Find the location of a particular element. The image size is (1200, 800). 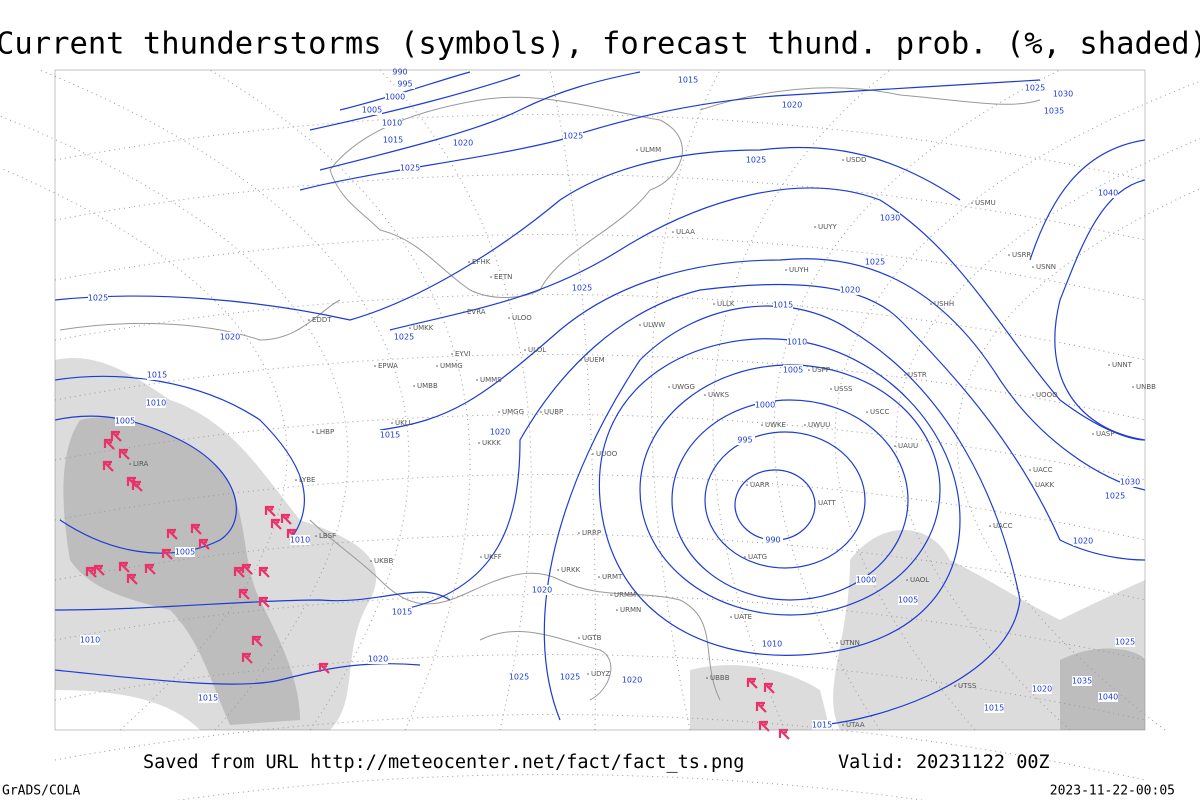

isobar-label: 1030 is located at coordinates (1130, 482).